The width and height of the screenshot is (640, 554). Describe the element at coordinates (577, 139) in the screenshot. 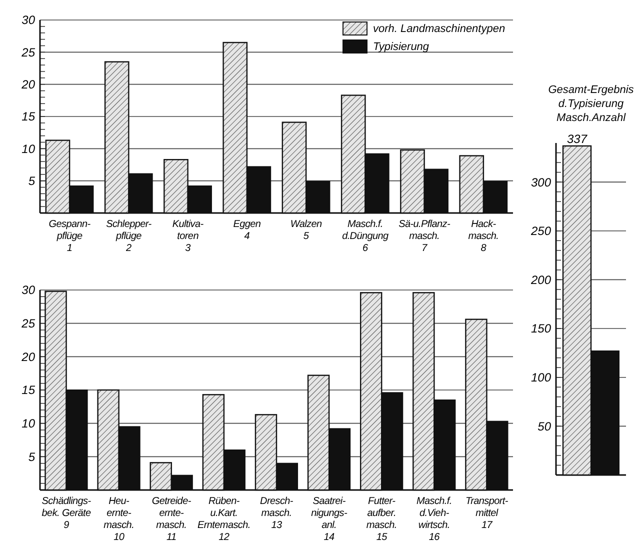

I see `data-label: 337` at that location.